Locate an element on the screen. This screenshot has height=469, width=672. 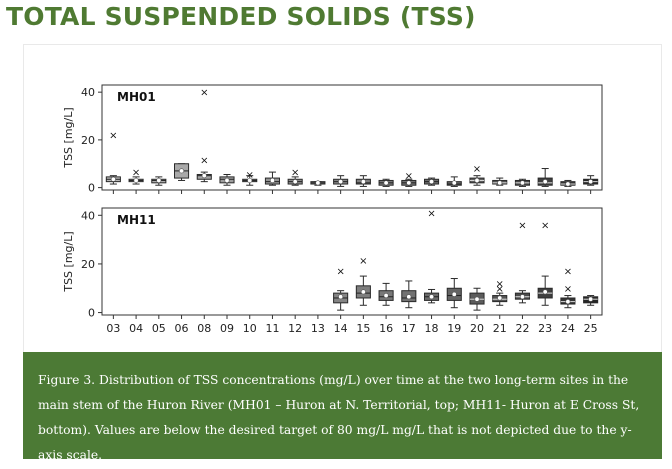
x-tick-label: 03 is located at coordinates (113, 328).